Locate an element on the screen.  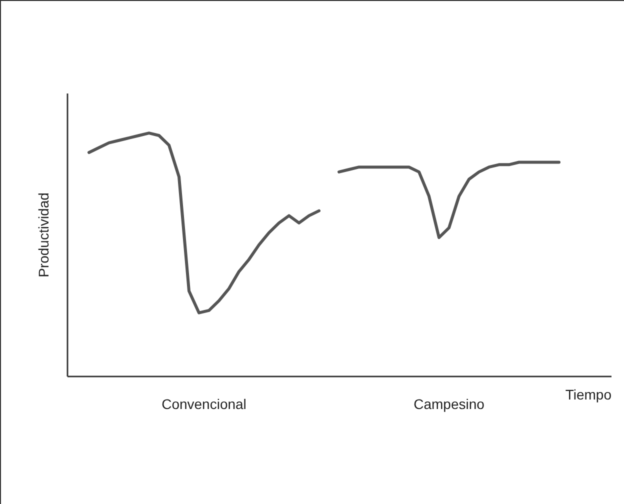
y-axis-title: Productividad is located at coordinates (44, 235).